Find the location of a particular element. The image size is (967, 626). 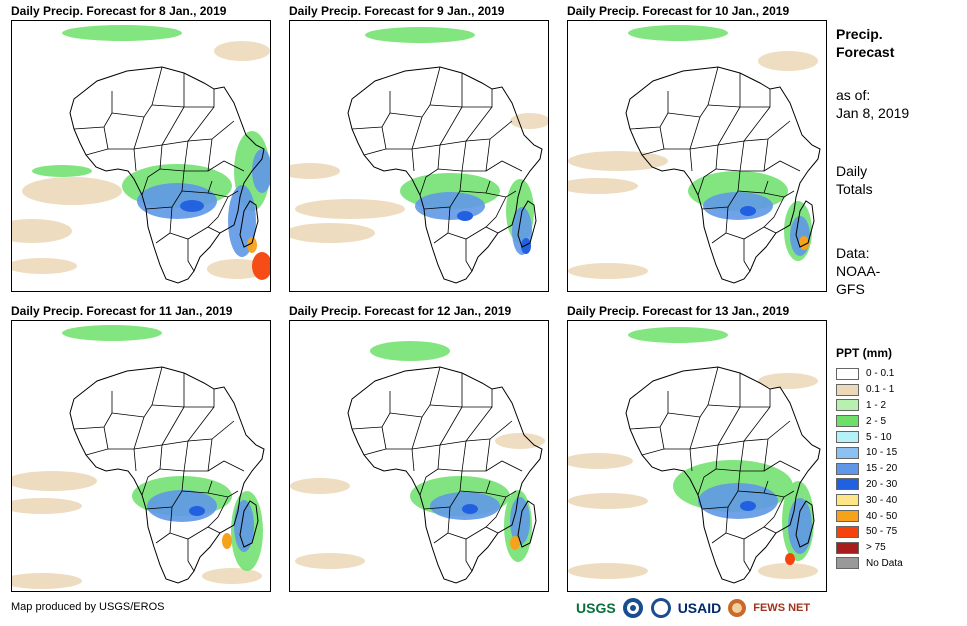

fewsnet-globe-icon is located at coordinates (737, 608).